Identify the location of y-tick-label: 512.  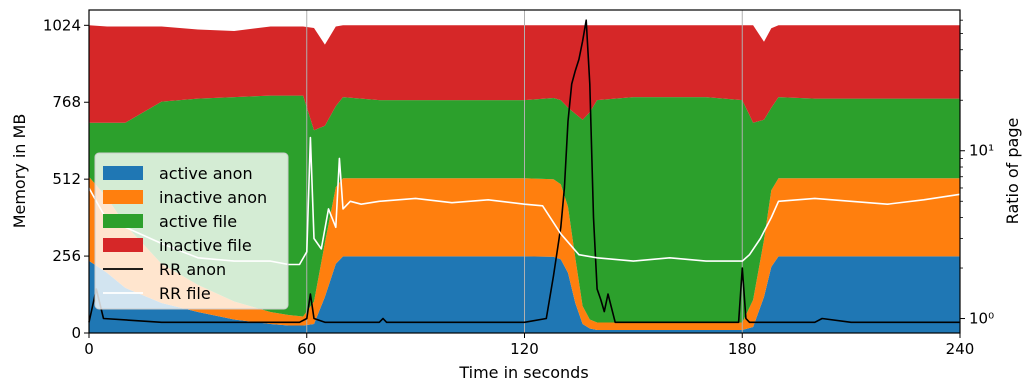
(66, 179).